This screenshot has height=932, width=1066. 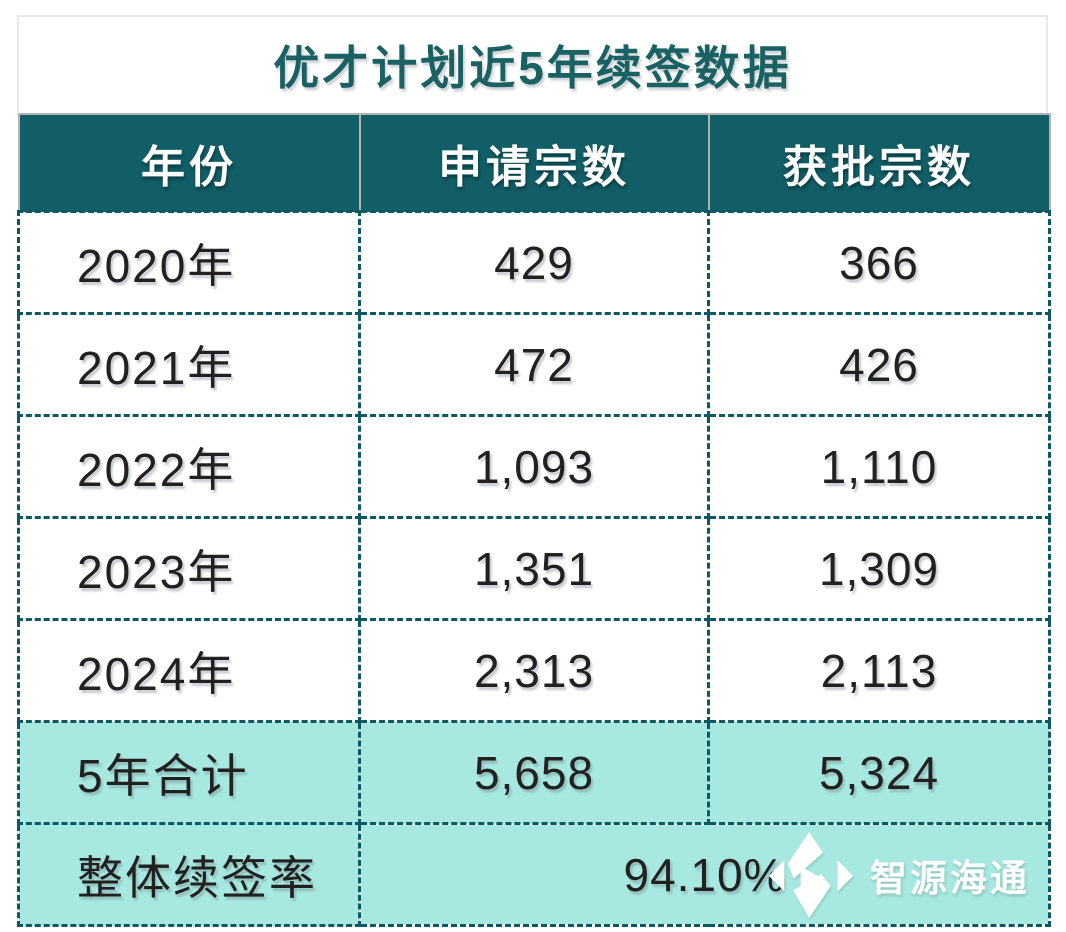 What do you see at coordinates (950, 878) in the screenshot?
I see `brand-name: 智源海通` at bounding box center [950, 878].